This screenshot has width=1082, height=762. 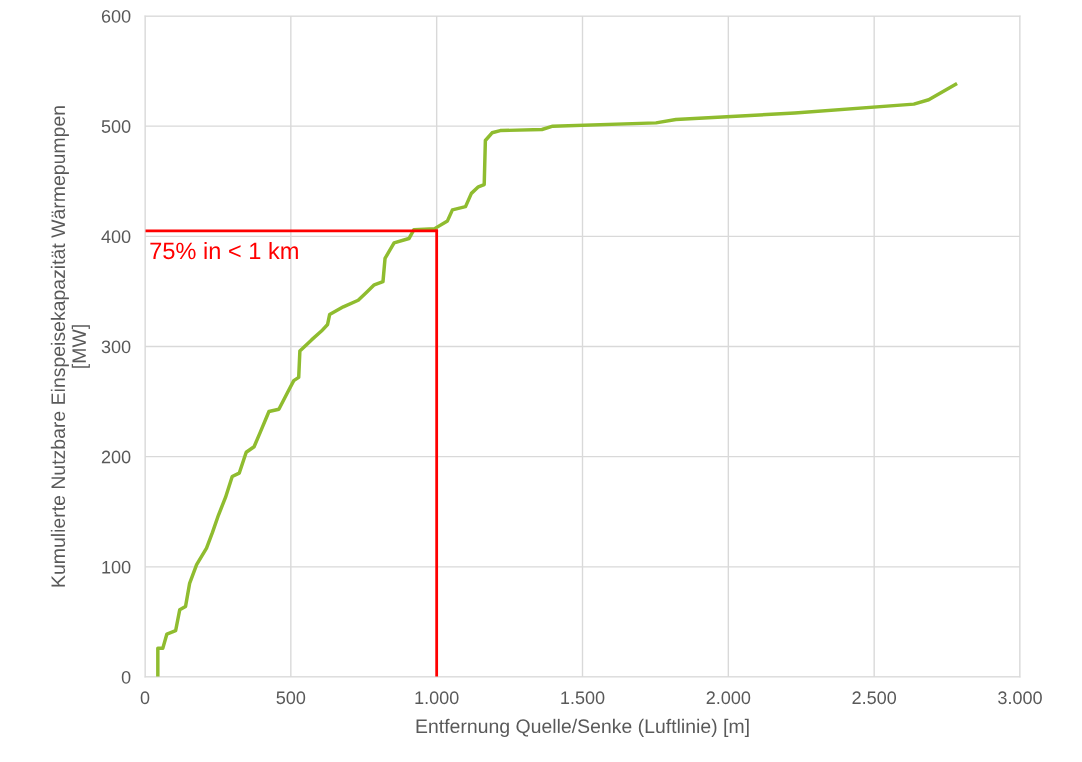 What do you see at coordinates (728, 698) in the screenshot?
I see `x-tick-label: 2.000` at bounding box center [728, 698].